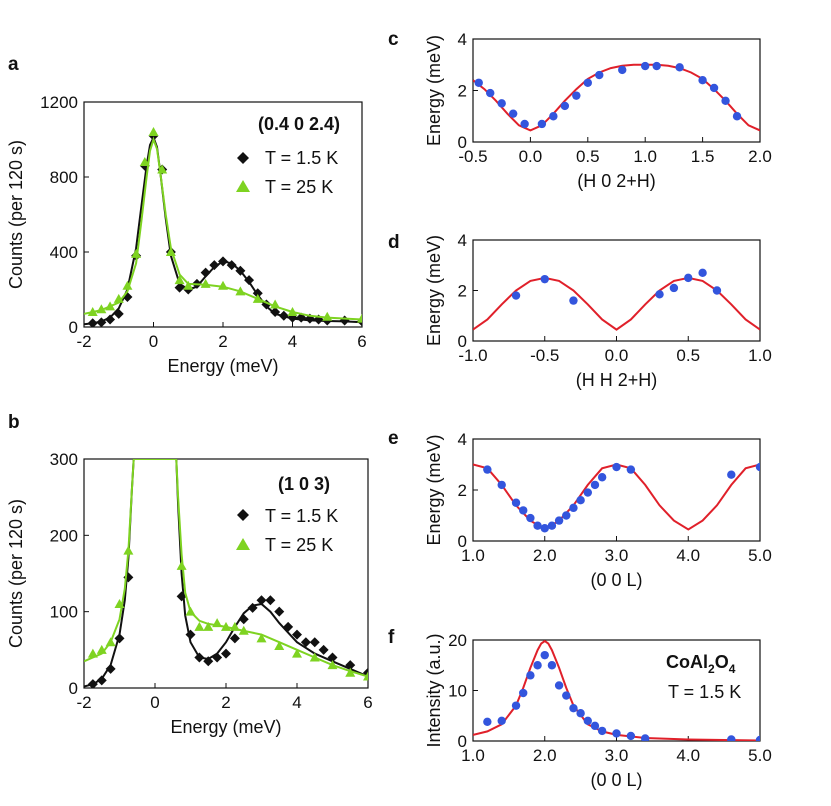  What do you see at coordinates (457, 640) in the screenshot?
I see `y-tick-label-f-2: 20` at bounding box center [457, 640].